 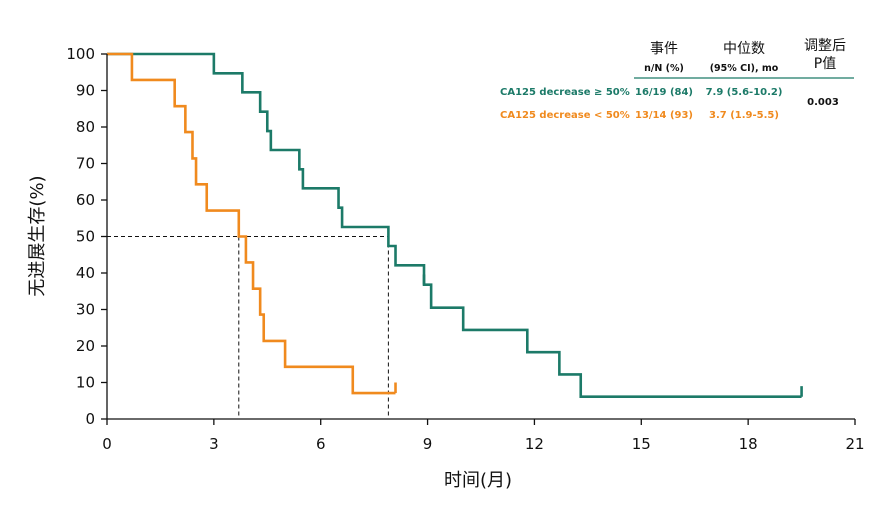 What do you see at coordinates (80, 54) in the screenshot?
I see `y-tick-label: 100` at bounding box center [80, 54].